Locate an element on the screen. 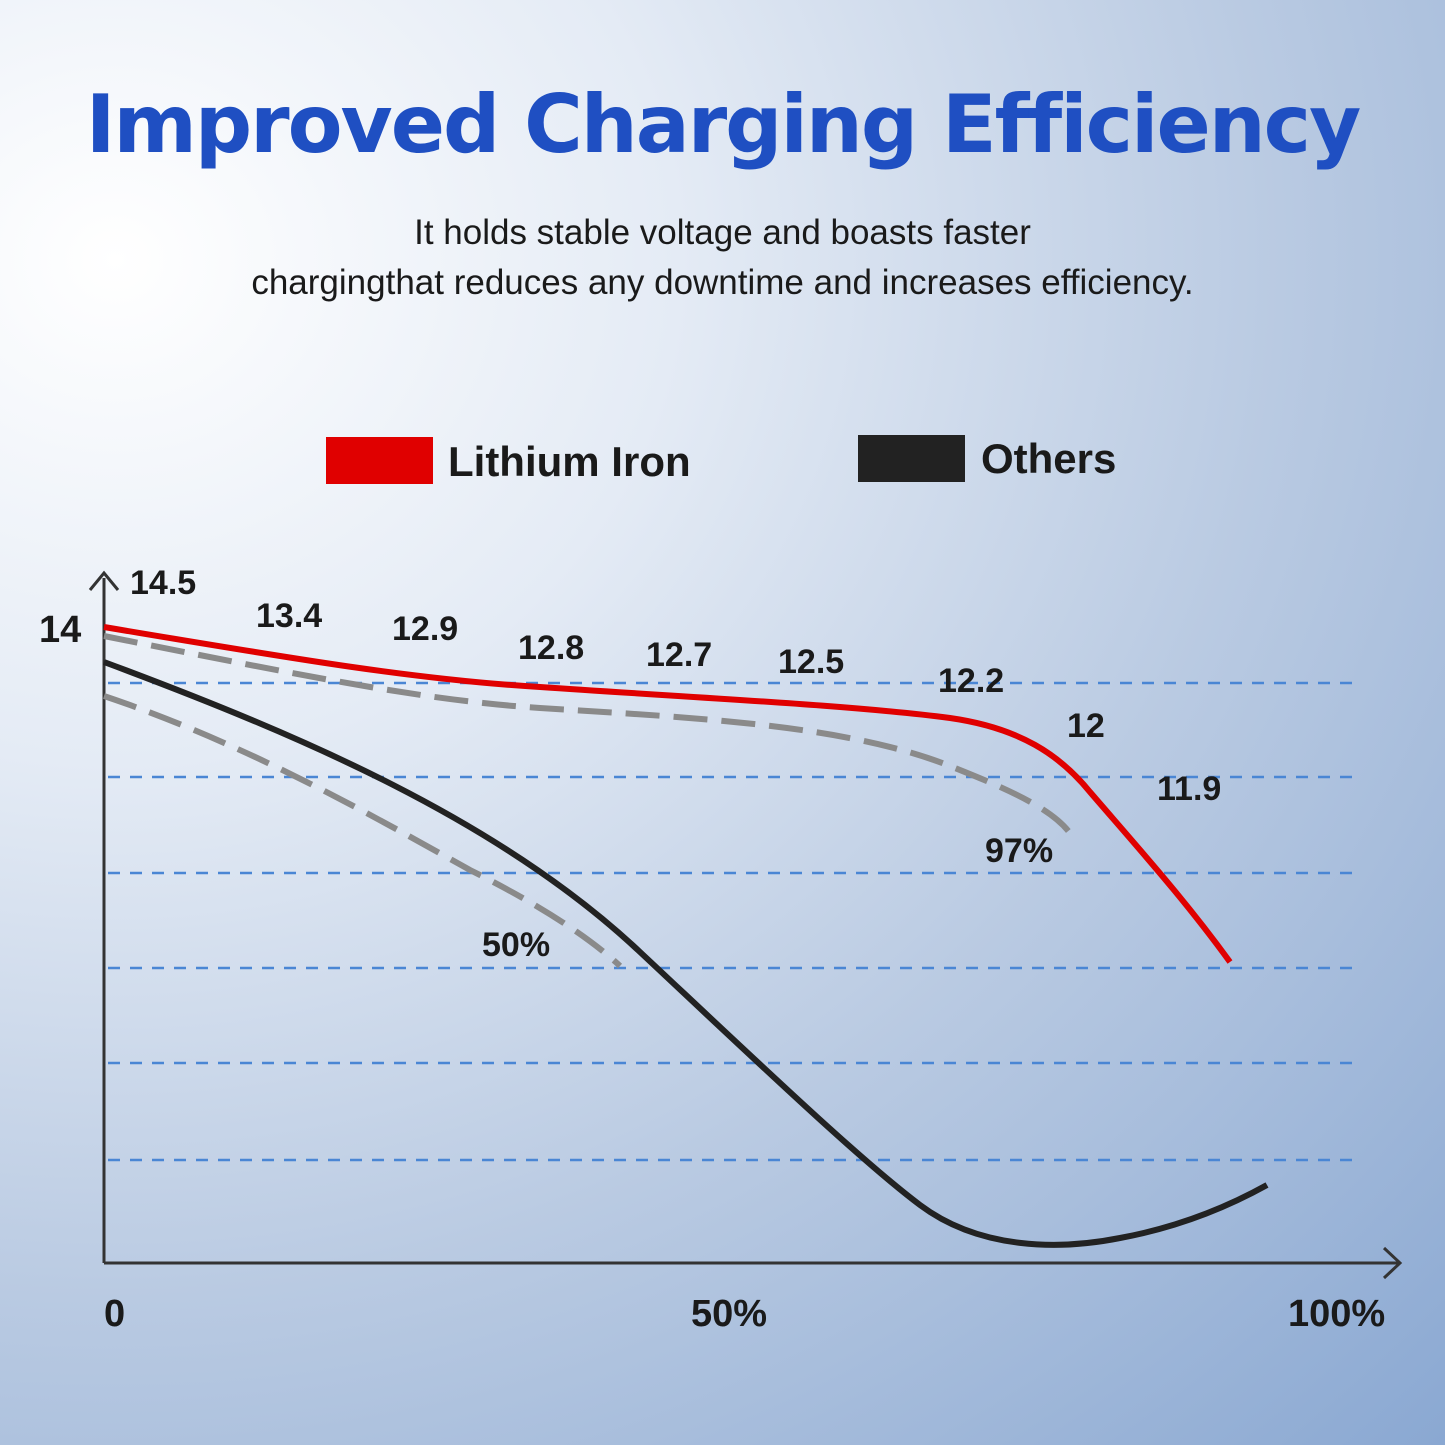 The image size is (1445, 1445). data-label: 12.5 is located at coordinates (811, 662).